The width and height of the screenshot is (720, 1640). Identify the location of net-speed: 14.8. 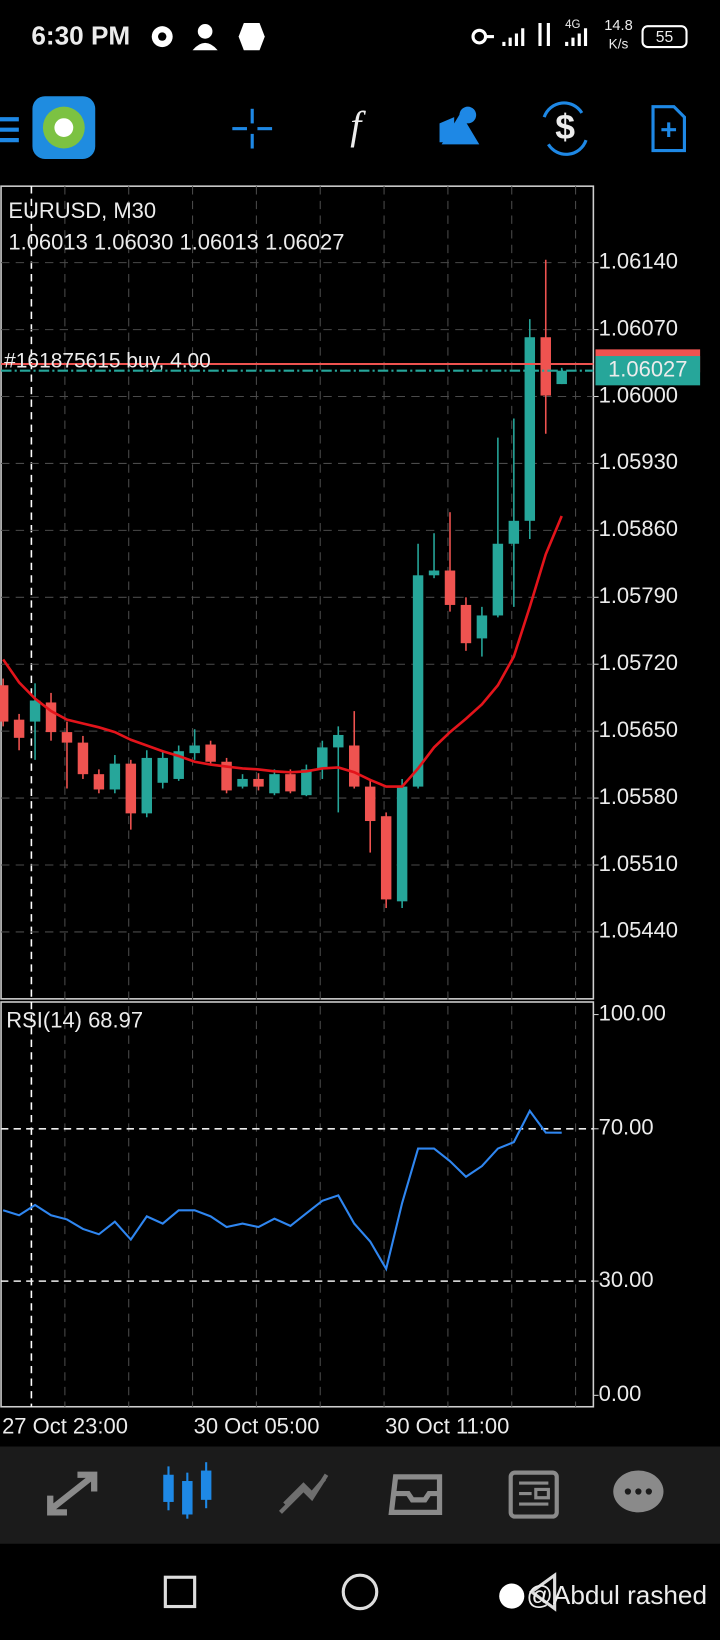
(618, 26).